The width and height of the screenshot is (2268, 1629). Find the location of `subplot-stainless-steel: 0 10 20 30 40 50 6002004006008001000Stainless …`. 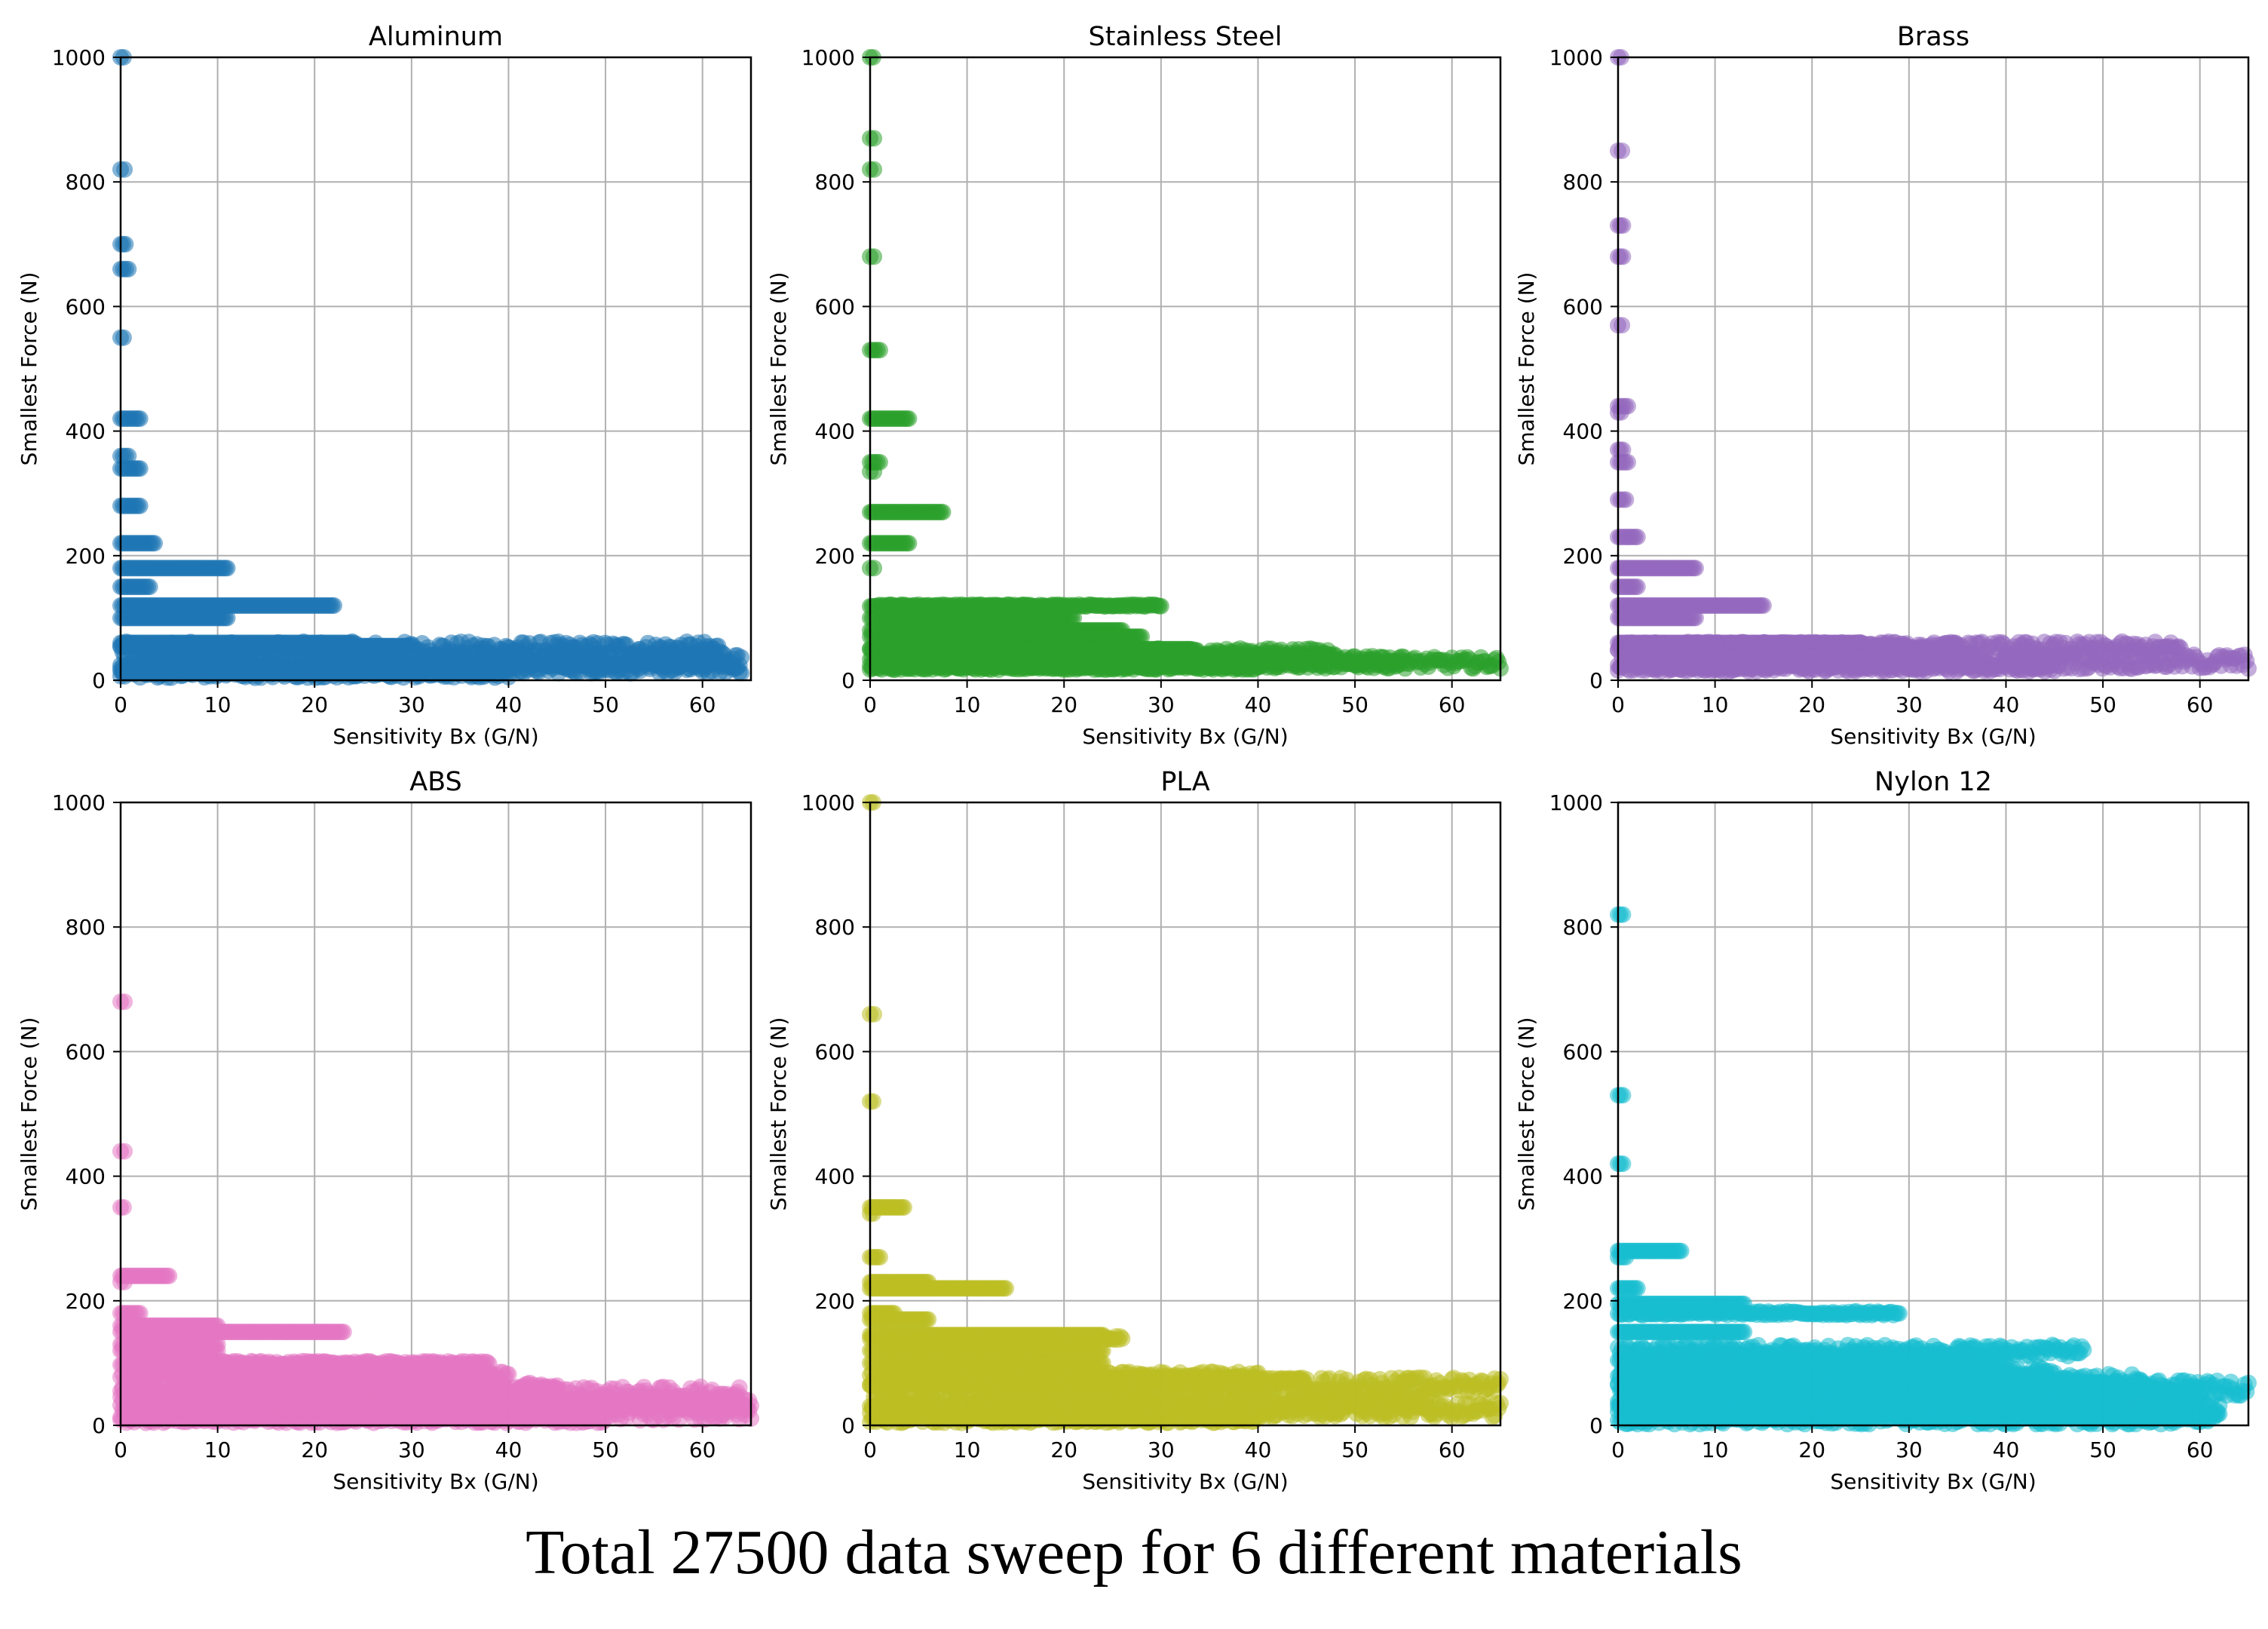

subplot-stainless-steel: 0 10 20 30 40 50 6002004006008001000Stainless … is located at coordinates (1137, 385).